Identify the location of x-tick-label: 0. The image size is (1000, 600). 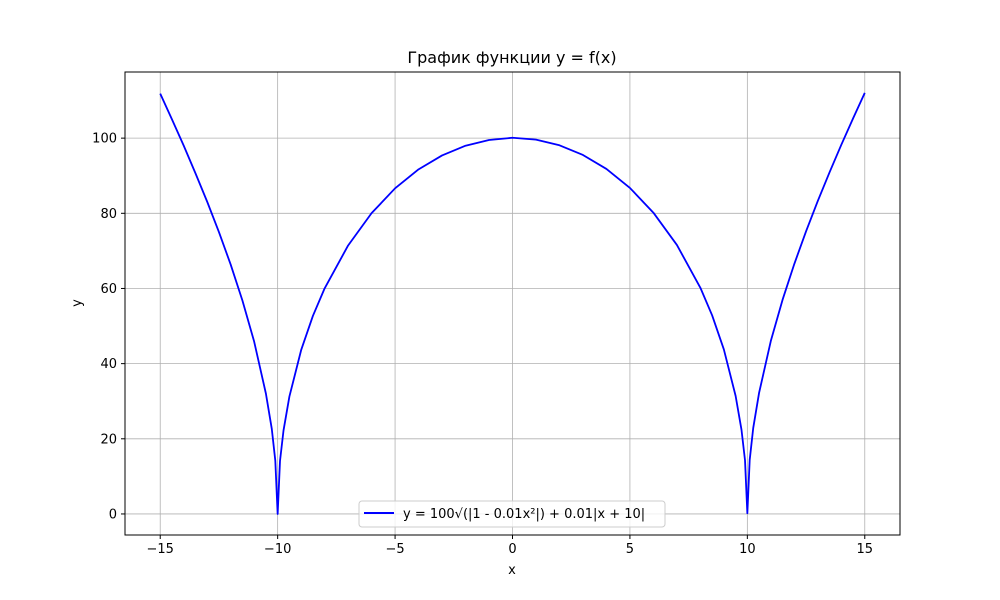
(512, 549).